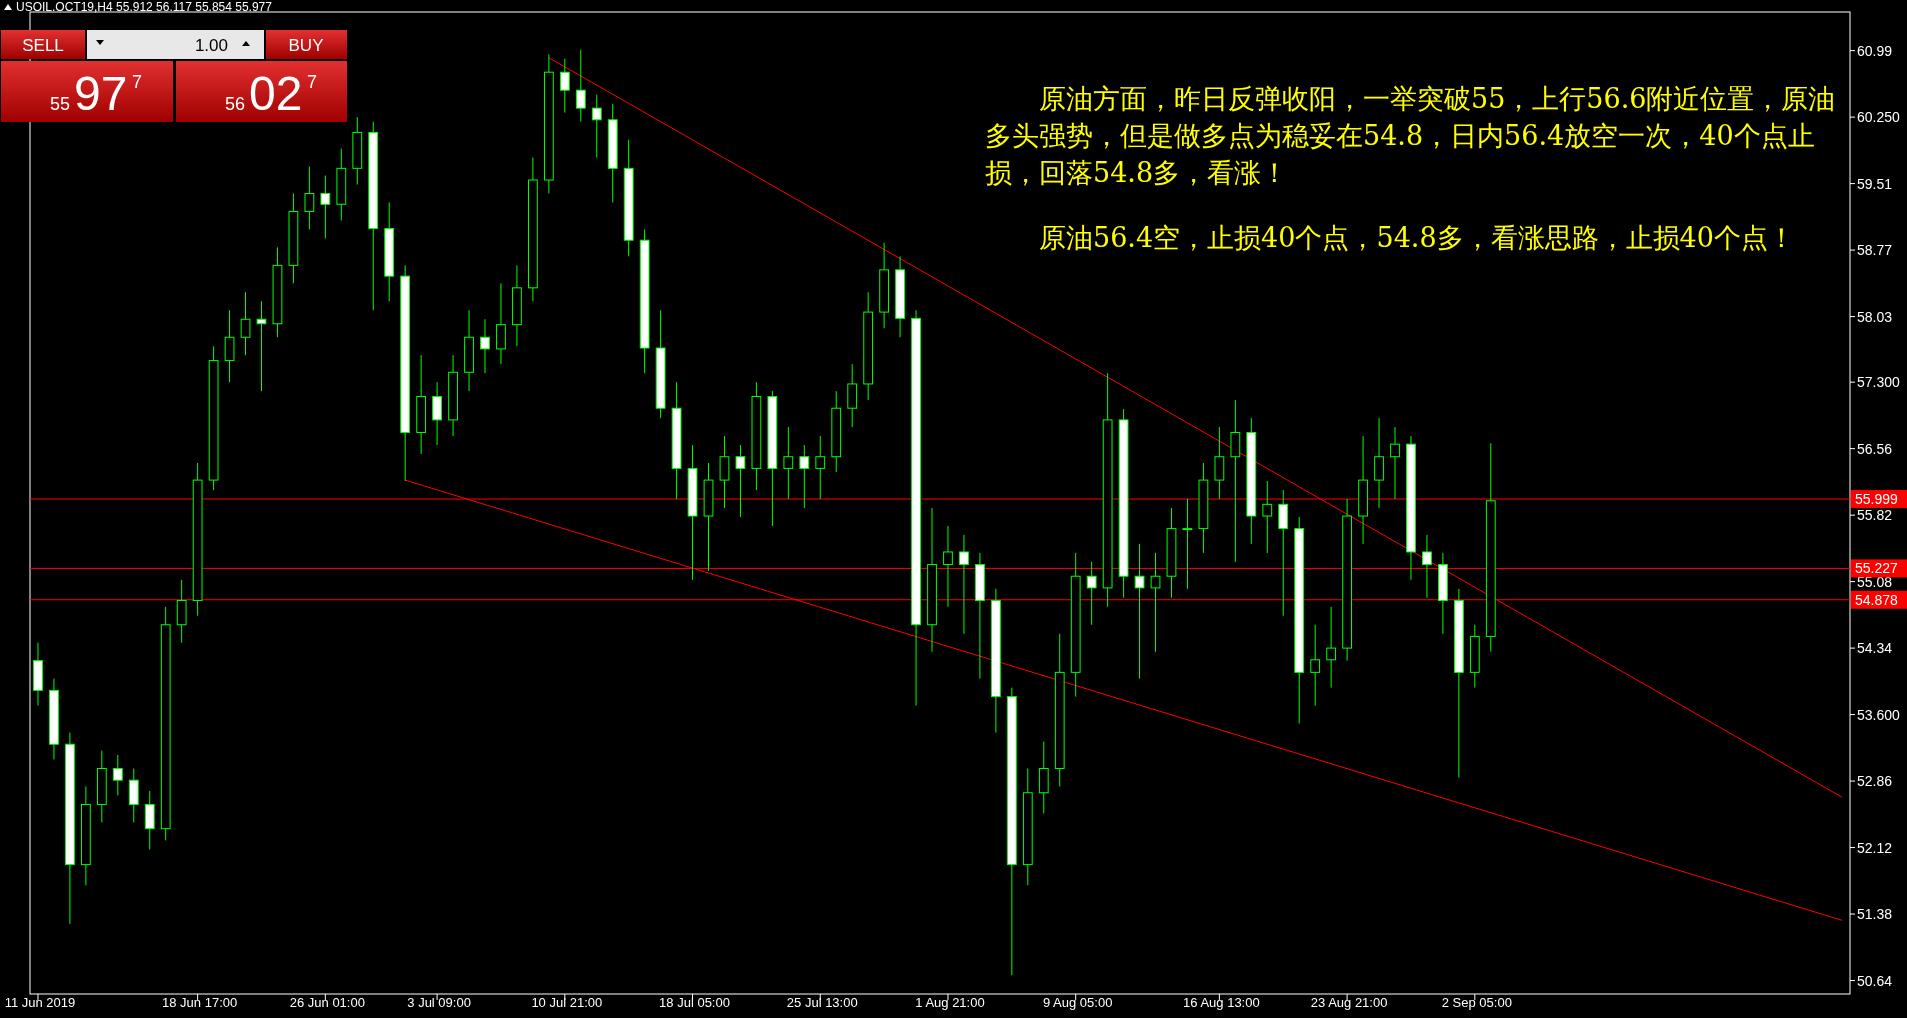 The image size is (1907, 1018). I want to click on x-tick-label: 10 Jul 21:00, so click(567, 1002).